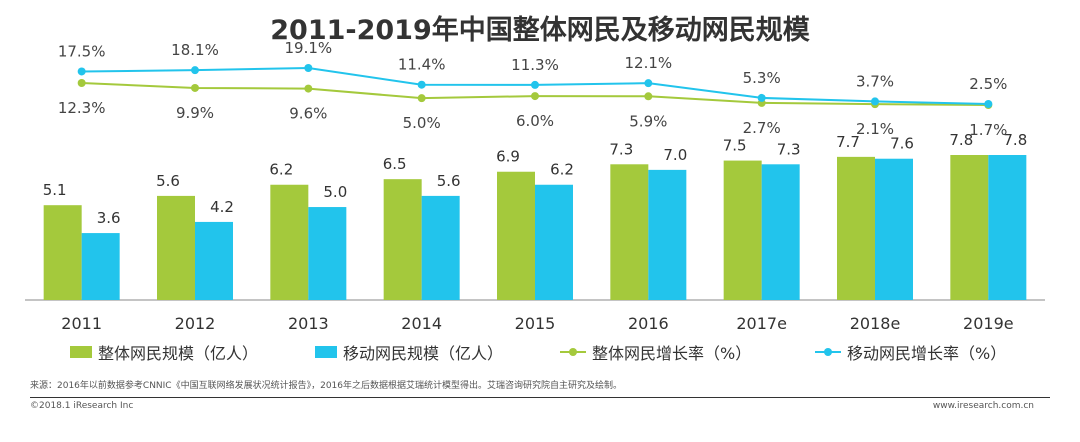 The image size is (1080, 442). I want to click on label-mobile-growth-2014: 11.4%, so click(422, 65).